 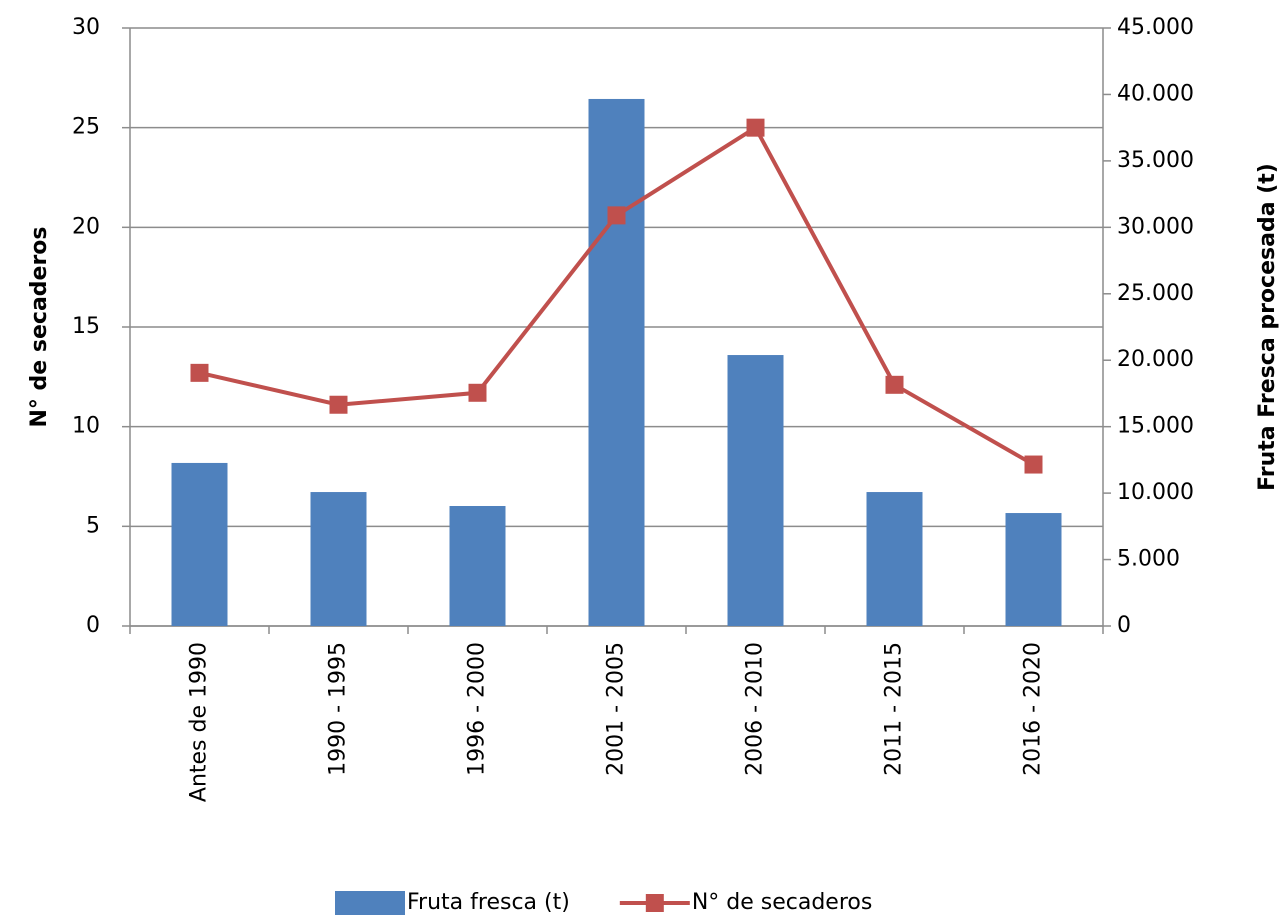 I want to click on y-tick-label: 15, so click(x=86, y=326).